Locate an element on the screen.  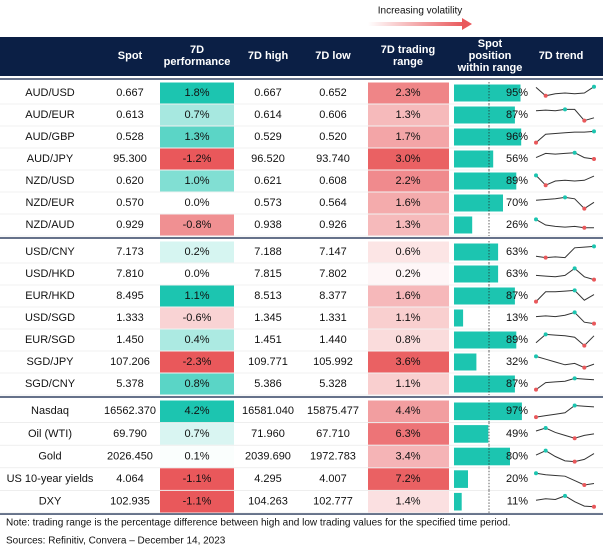
low: 0.564 is located at coordinates (333, 203).